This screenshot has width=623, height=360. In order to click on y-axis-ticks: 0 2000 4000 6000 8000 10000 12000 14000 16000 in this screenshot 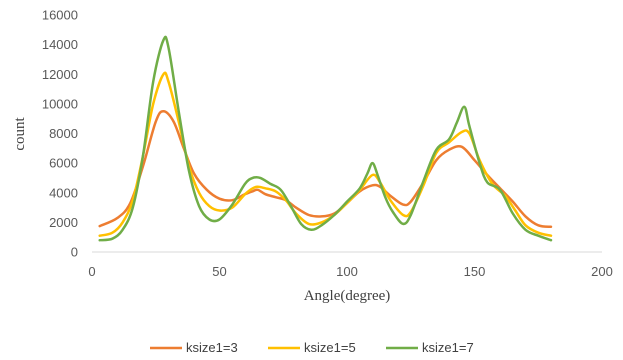, I will do `click(60, 134)`.